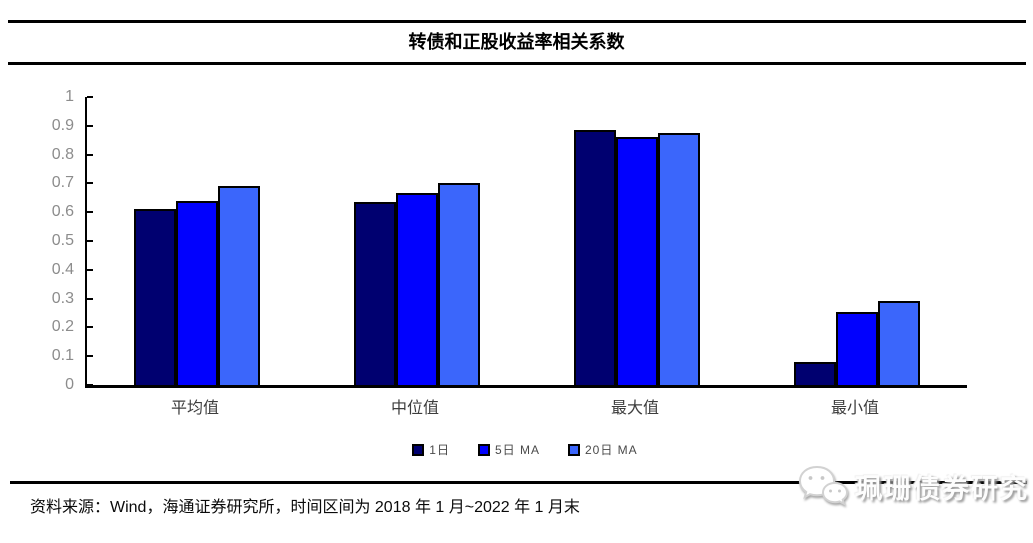 This screenshot has width=1033, height=543. I want to click on legend-item-5日 MA: 5日 MA, so click(508, 449).